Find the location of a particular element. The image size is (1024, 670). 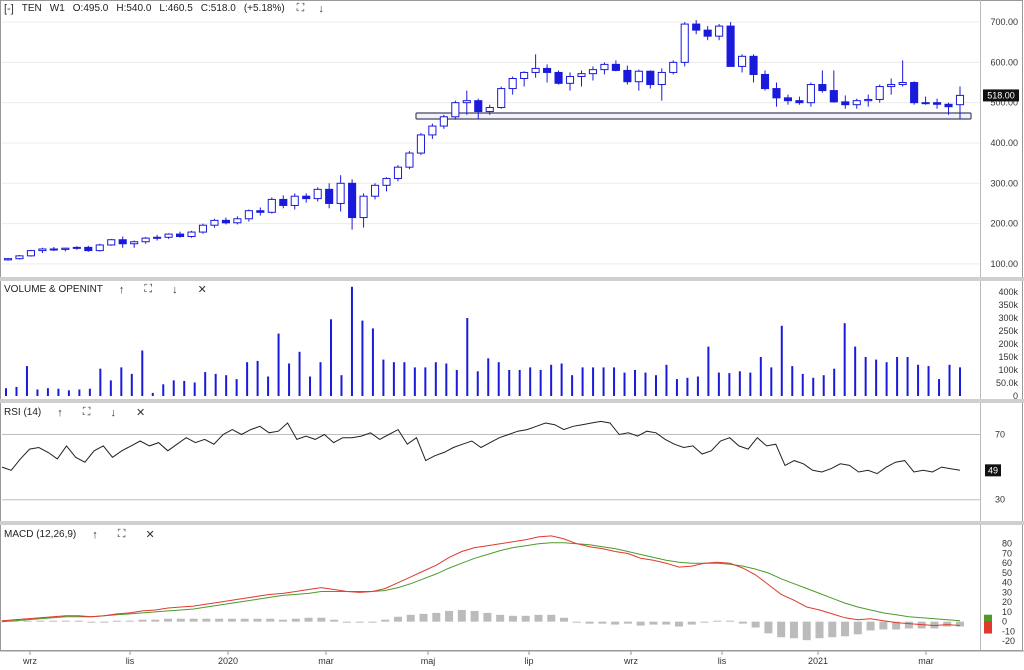

price-tick-label: 300.00 is located at coordinates (1004, 183).